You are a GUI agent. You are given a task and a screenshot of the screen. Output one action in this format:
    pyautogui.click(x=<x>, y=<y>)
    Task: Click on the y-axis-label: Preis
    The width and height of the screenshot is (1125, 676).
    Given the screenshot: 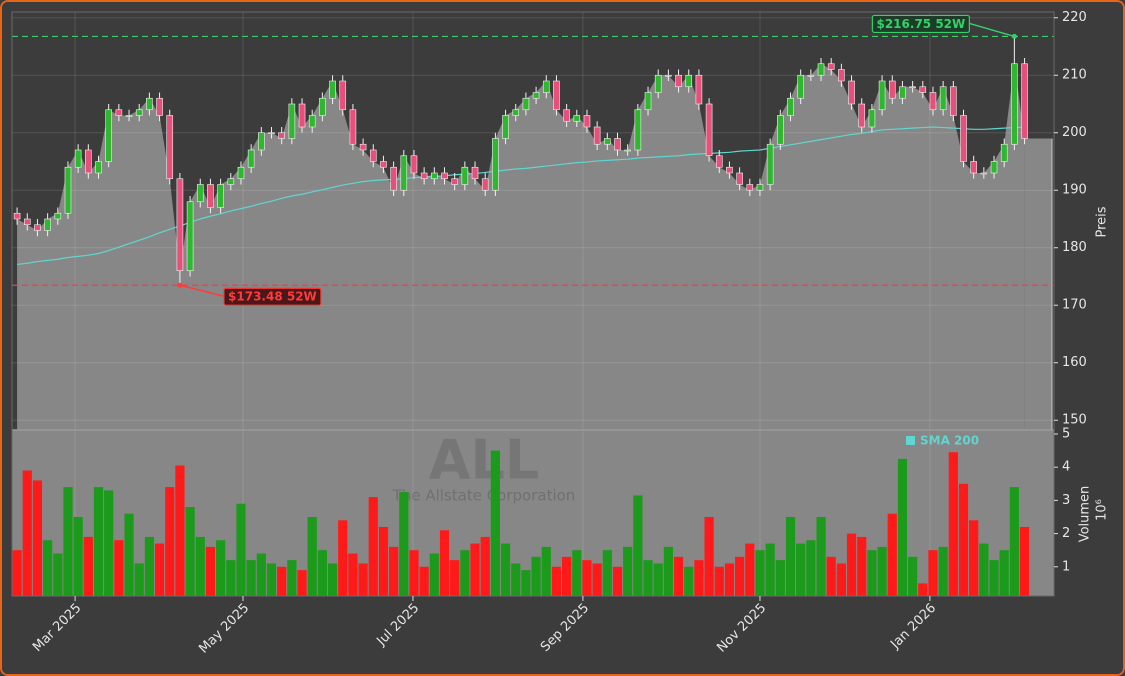 What is the action you would take?
    pyautogui.click(x=1102, y=221)
    